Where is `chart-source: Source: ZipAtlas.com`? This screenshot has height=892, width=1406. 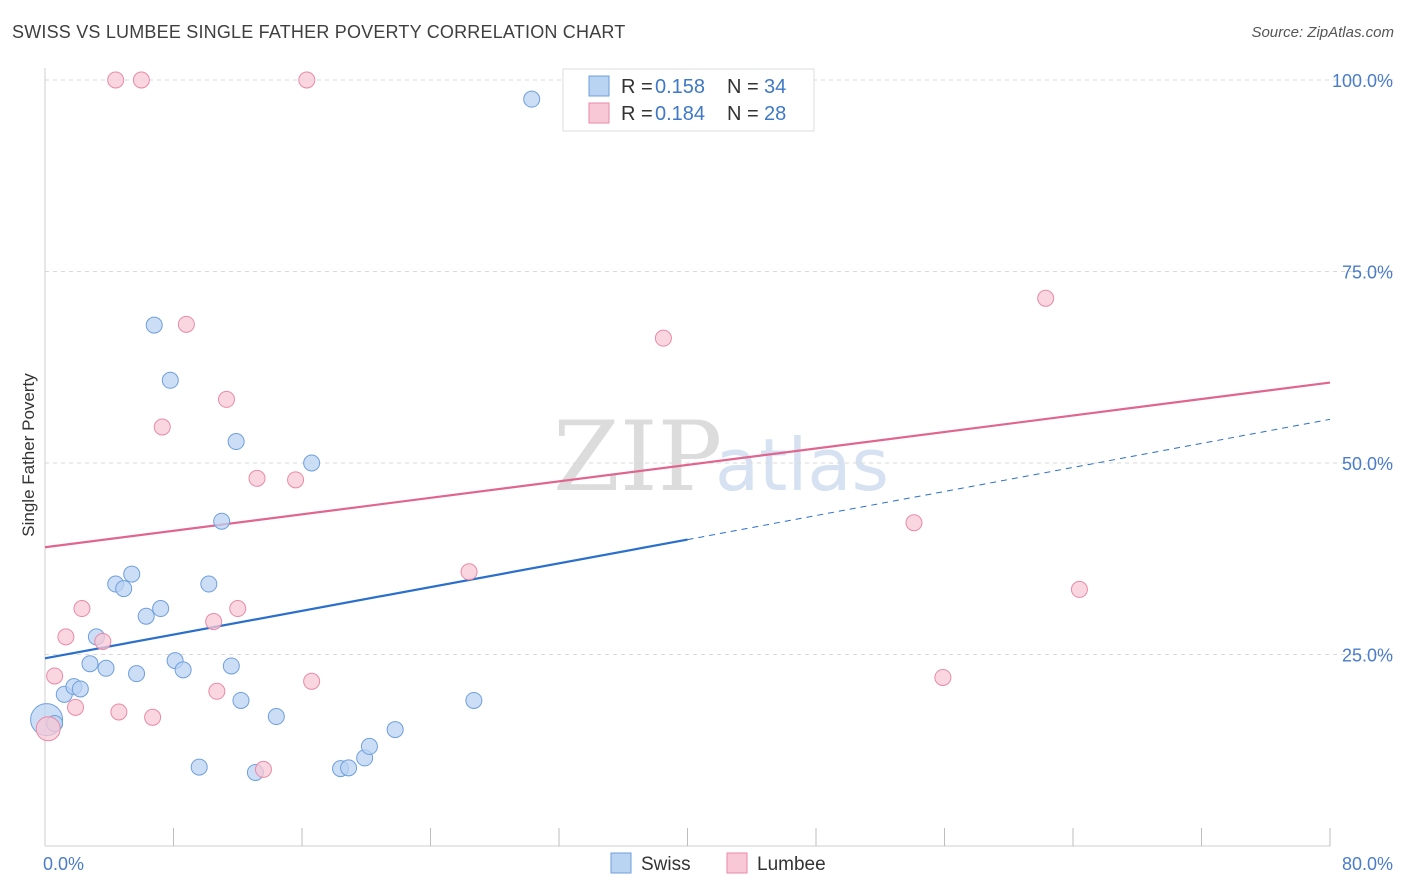
chart-source: Source: ZipAtlas.com is located at coordinates (1322, 32).